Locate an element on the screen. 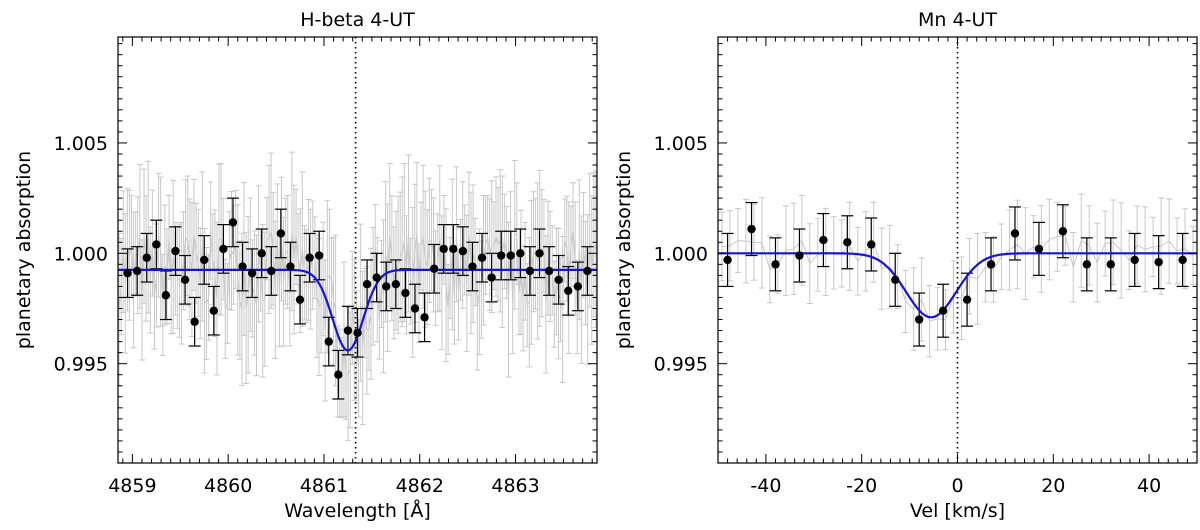  x-tick-label: -40 is located at coordinates (765, 486).